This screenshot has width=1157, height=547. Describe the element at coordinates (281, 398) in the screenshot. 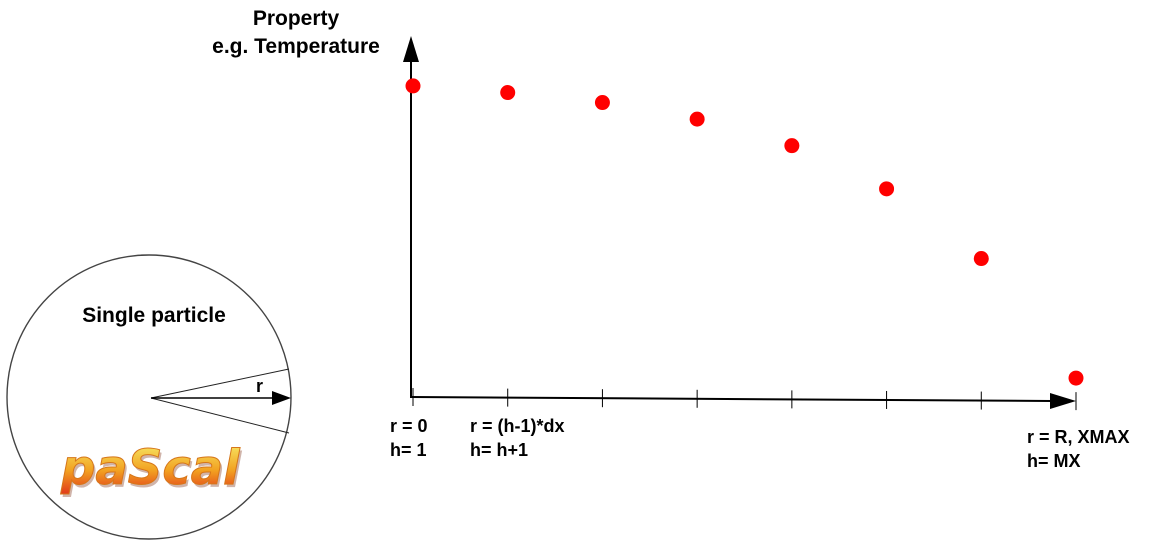

I see `radius-arrowhead` at that location.